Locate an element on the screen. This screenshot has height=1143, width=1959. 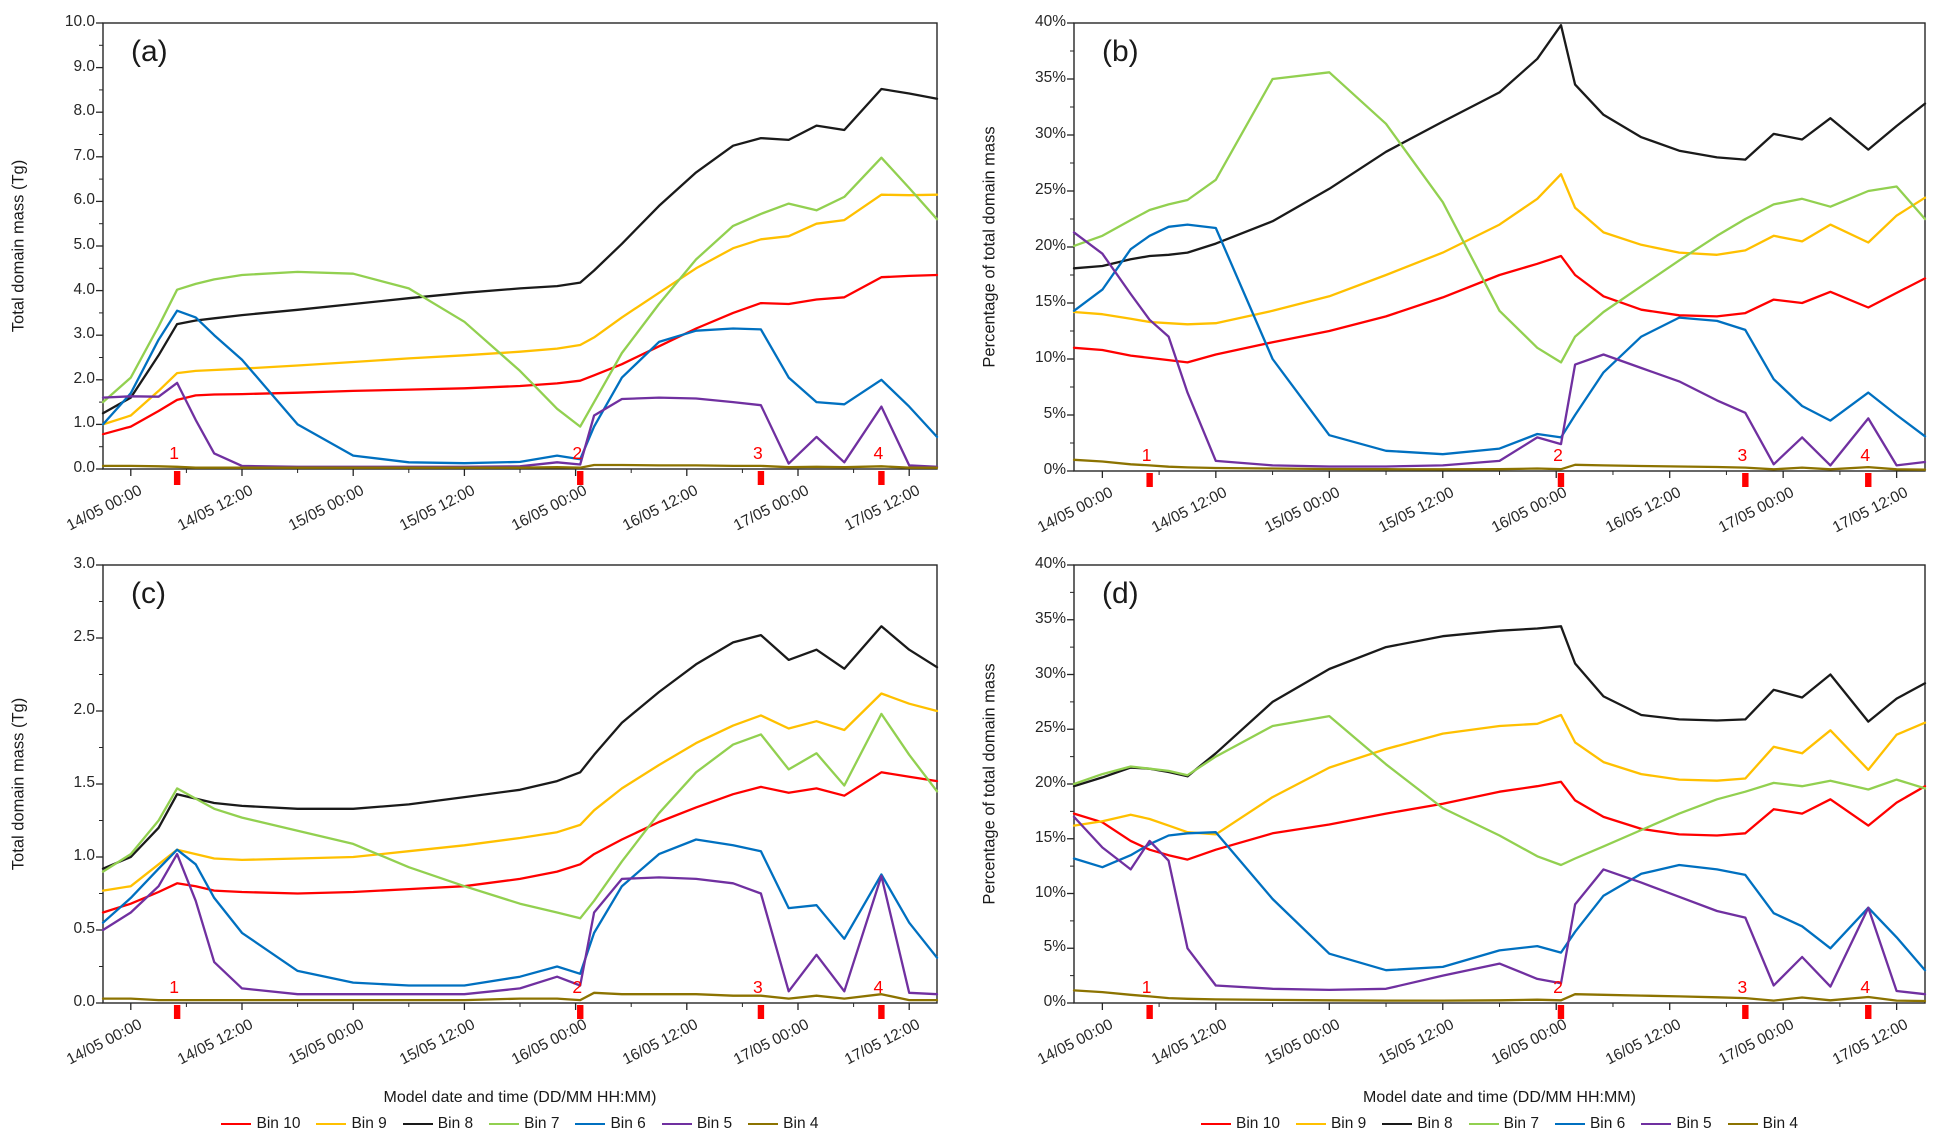
legend-item-bin-4: Bin 4 is located at coordinates (783, 1124).